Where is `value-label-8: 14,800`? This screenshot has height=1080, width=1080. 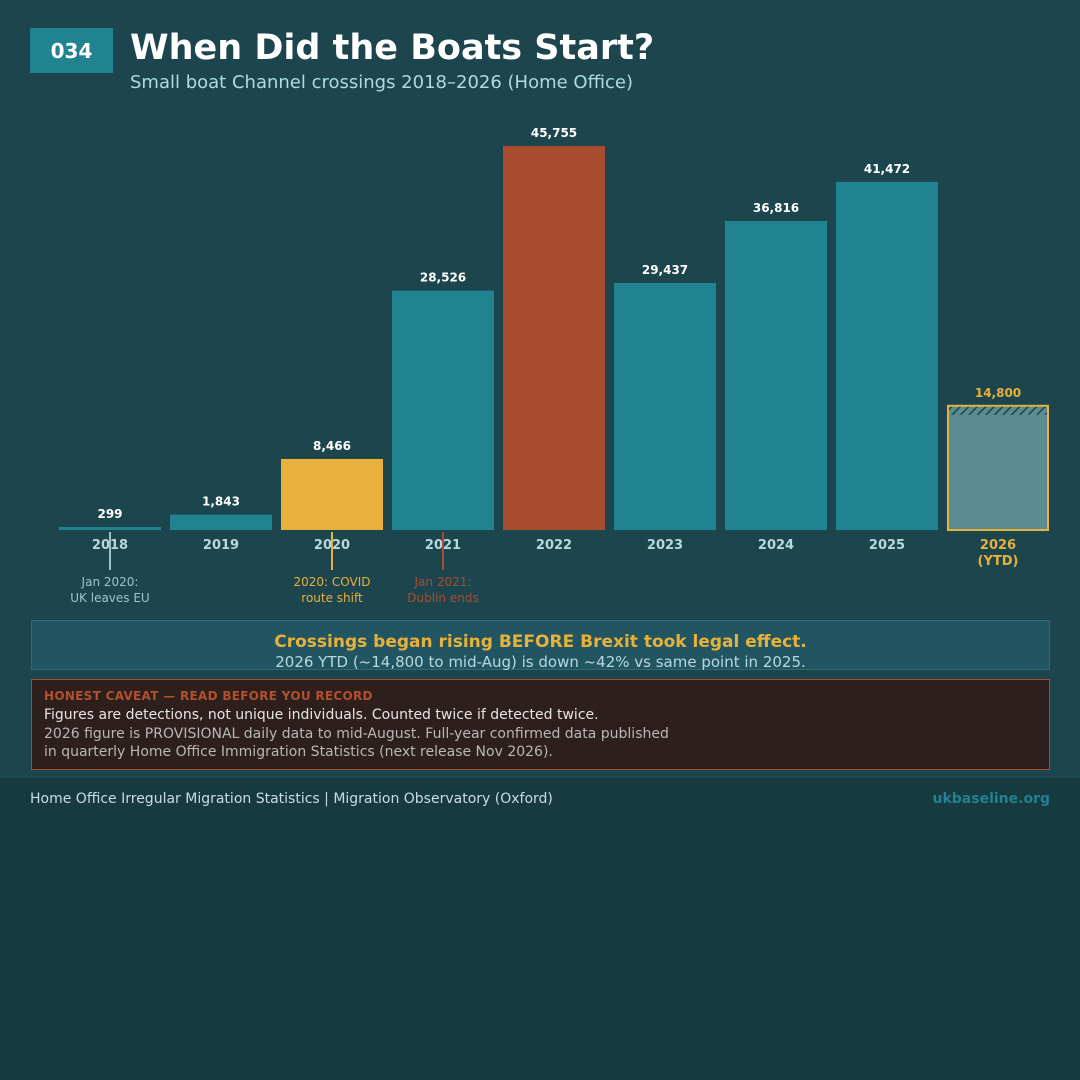
value-label-8: 14,800 is located at coordinates (998, 393).